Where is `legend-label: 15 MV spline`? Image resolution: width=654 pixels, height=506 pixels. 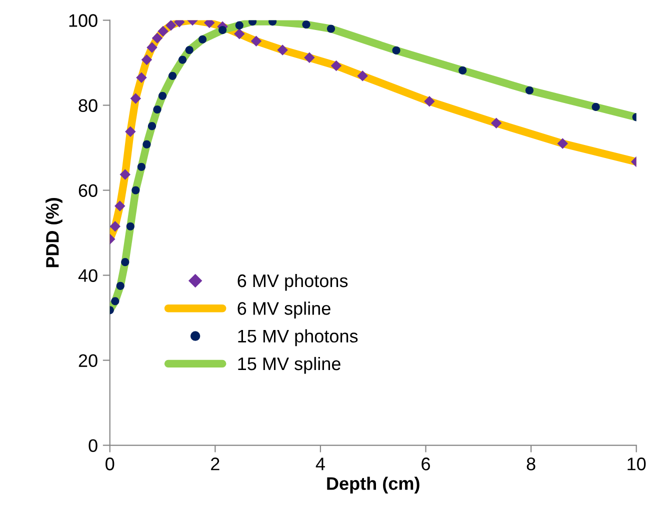 legend-label: 15 MV spline is located at coordinates (289, 365).